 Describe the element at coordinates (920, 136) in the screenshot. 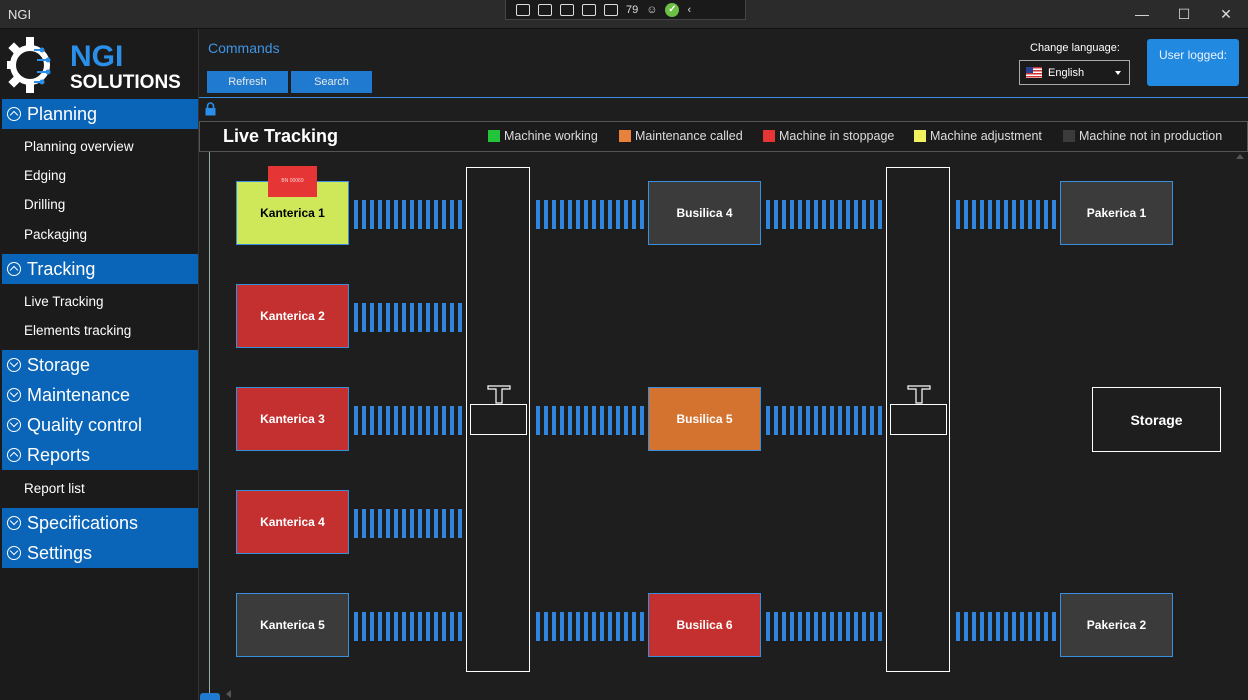

I see `legend-swatch` at that location.